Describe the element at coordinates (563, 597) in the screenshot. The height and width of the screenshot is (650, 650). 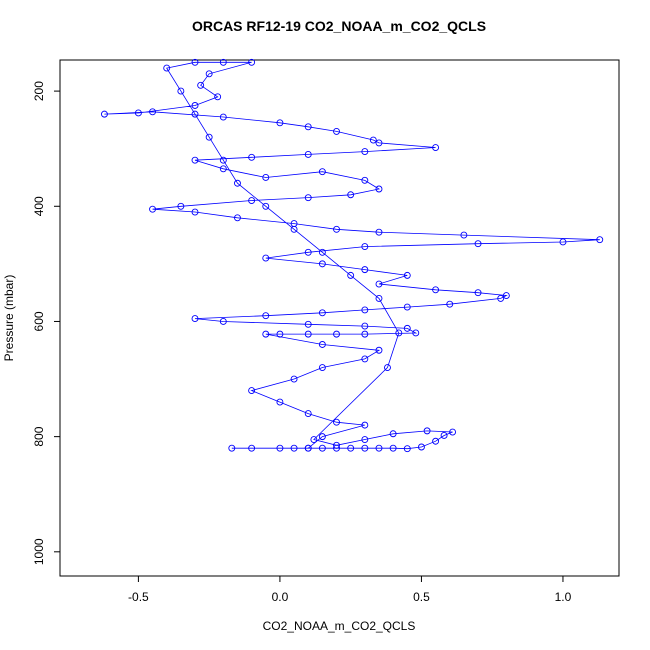
I see `x-tick-label: 1.0` at that location.